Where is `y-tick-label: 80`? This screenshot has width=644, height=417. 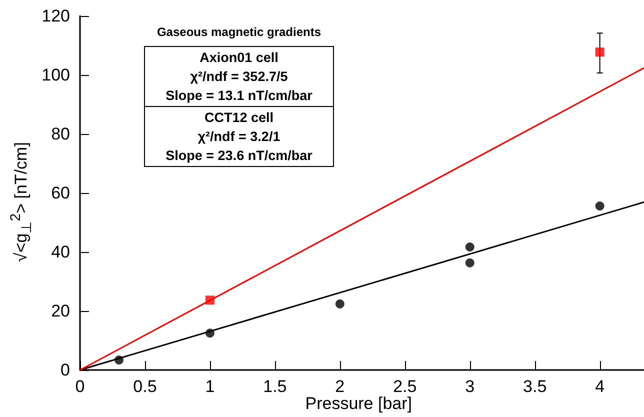
y-tick-label: 80 is located at coordinates (60, 134).